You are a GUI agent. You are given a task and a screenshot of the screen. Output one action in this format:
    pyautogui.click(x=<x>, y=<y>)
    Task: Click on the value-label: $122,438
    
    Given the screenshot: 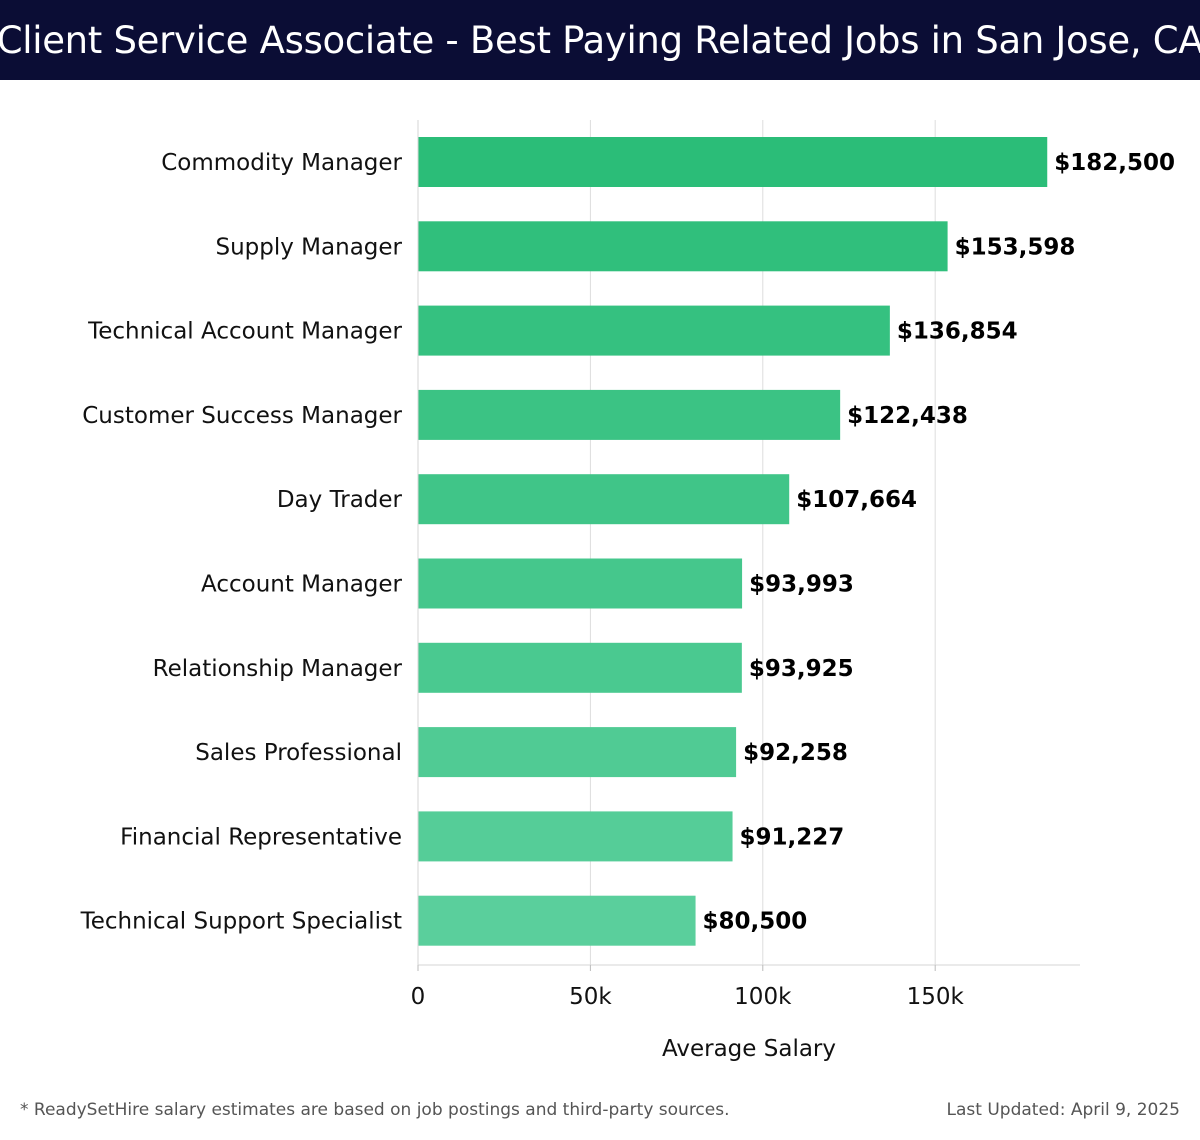 What is the action you would take?
    pyautogui.click(x=907, y=416)
    